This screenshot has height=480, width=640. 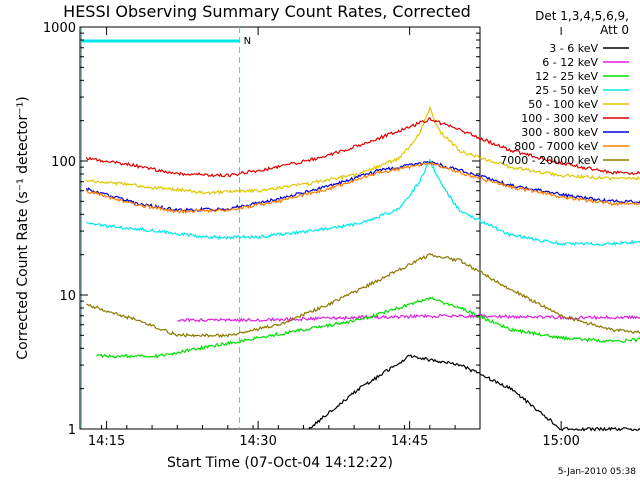 What do you see at coordinates (280, 463) in the screenshot?
I see `x-axis-label: Start Time (07-Oct-04 14:12:22)` at bounding box center [280, 463].